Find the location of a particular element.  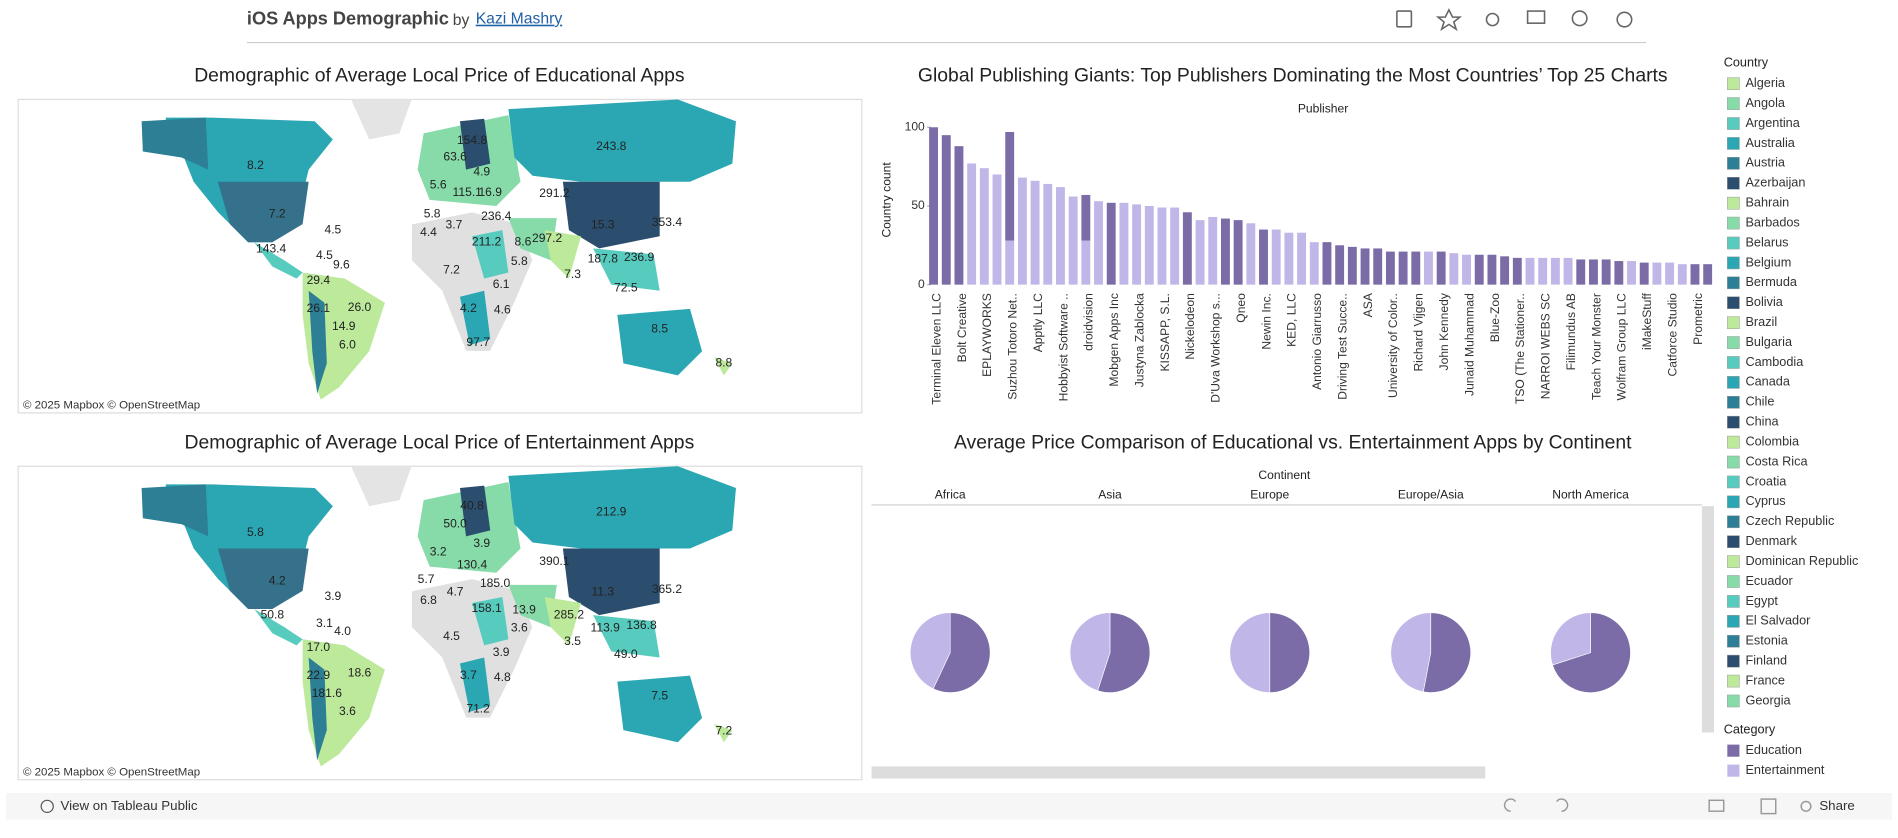

edit-icon is located at coordinates (1404, 19).